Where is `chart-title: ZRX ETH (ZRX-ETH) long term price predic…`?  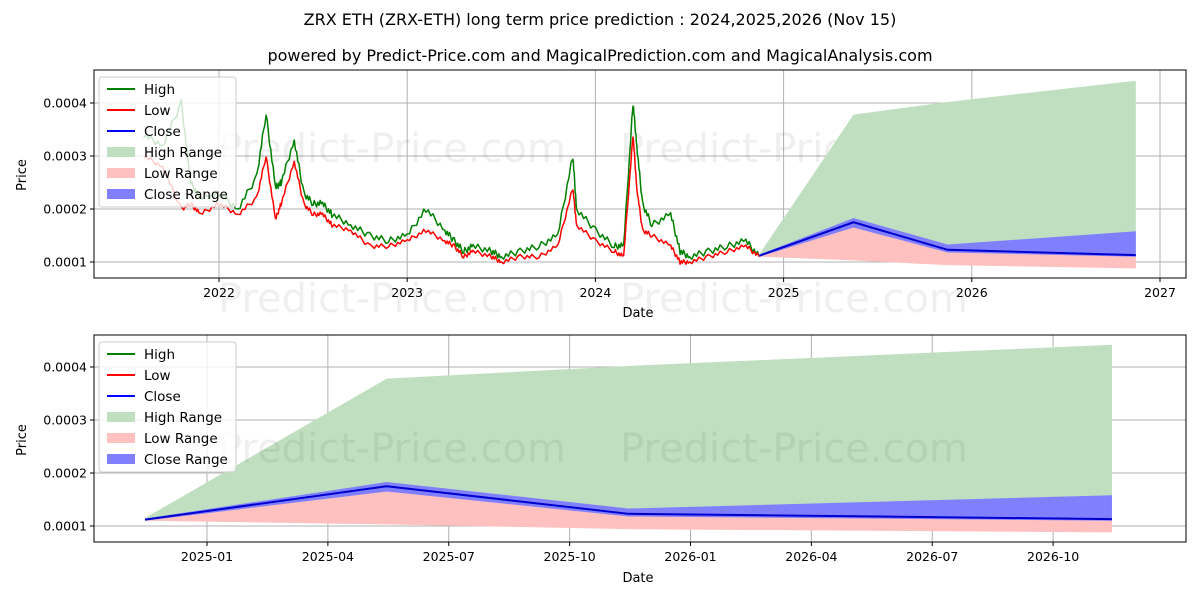 chart-title: ZRX ETH (ZRX-ETH) long term price predic… is located at coordinates (600, 19).